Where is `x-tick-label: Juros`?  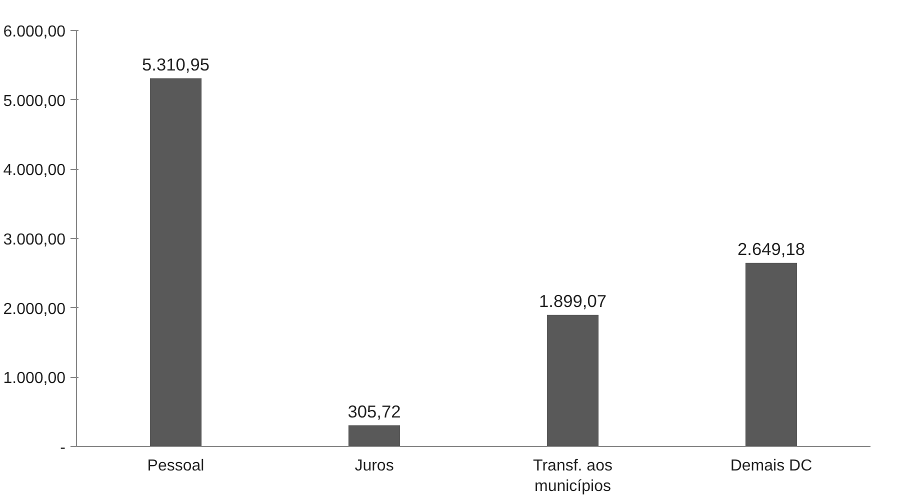 x-tick-label: Juros is located at coordinates (374, 466).